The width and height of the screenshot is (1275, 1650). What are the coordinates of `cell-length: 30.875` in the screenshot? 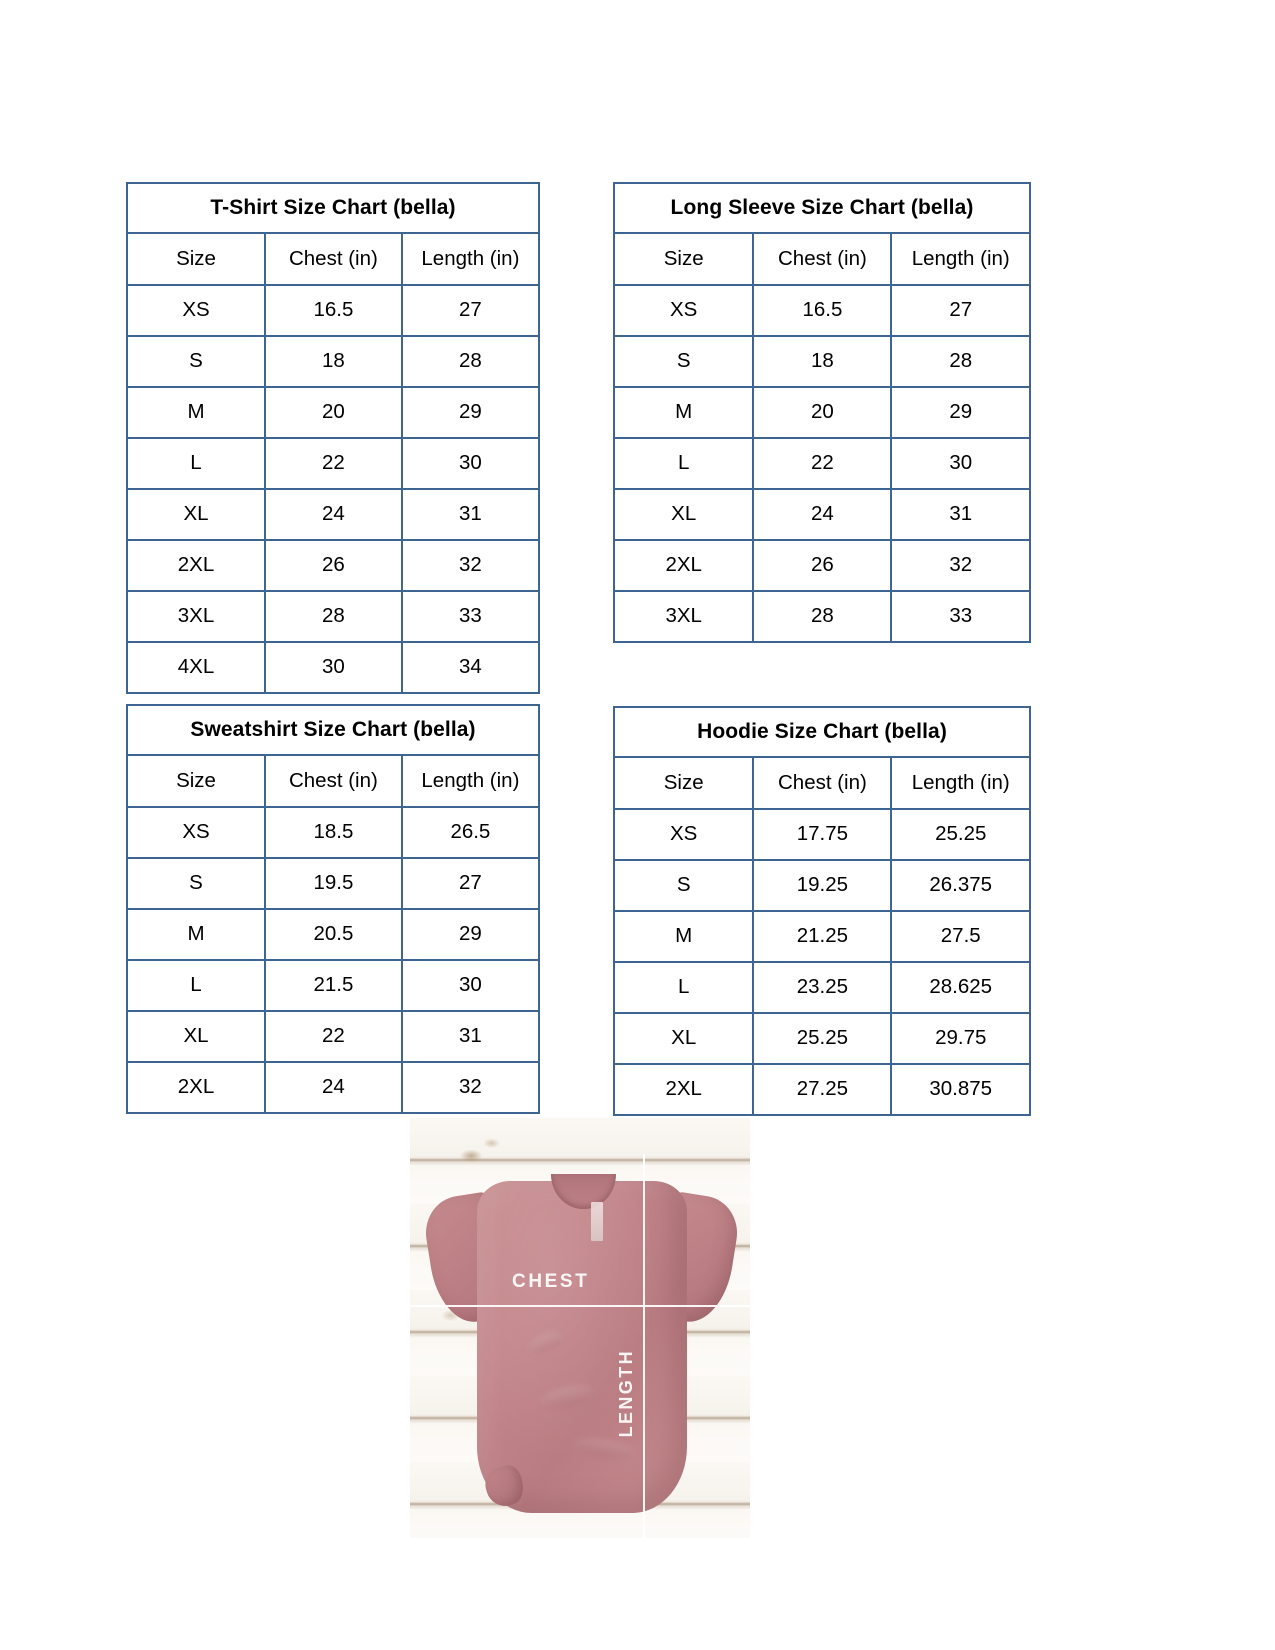 It's located at (960, 1089).